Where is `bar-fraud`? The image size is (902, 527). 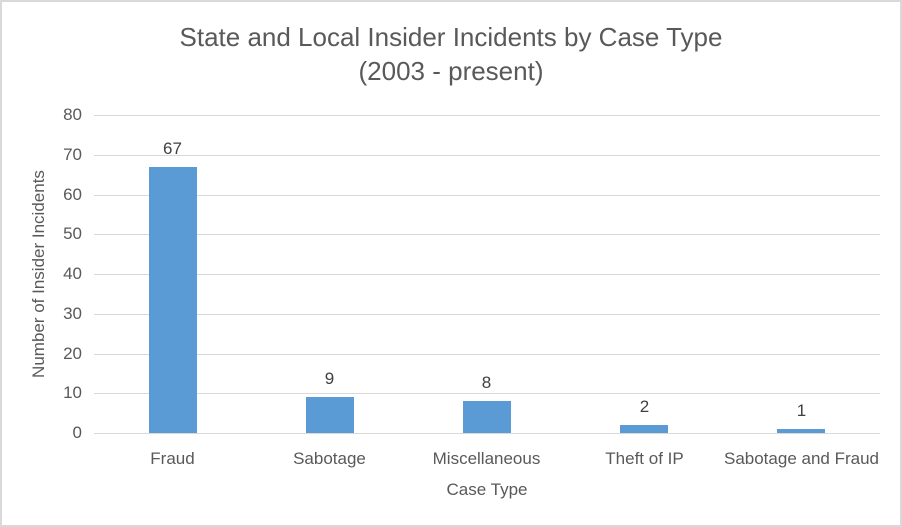 bar-fraud is located at coordinates (173, 300).